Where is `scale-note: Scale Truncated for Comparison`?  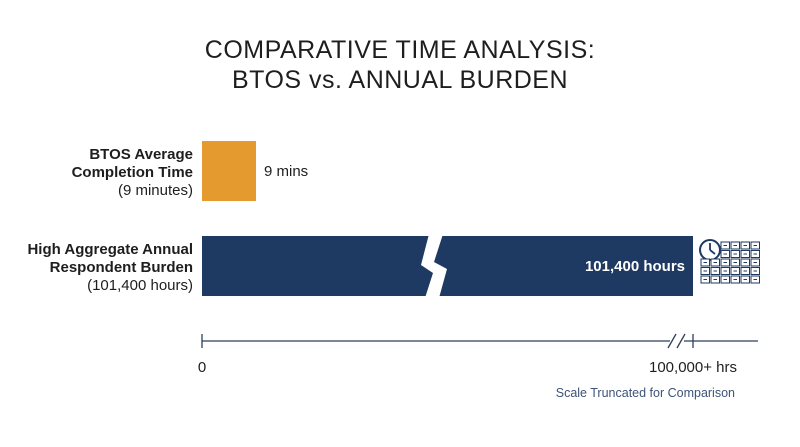
scale-note: Scale Truncated for Comparison is located at coordinates (645, 393).